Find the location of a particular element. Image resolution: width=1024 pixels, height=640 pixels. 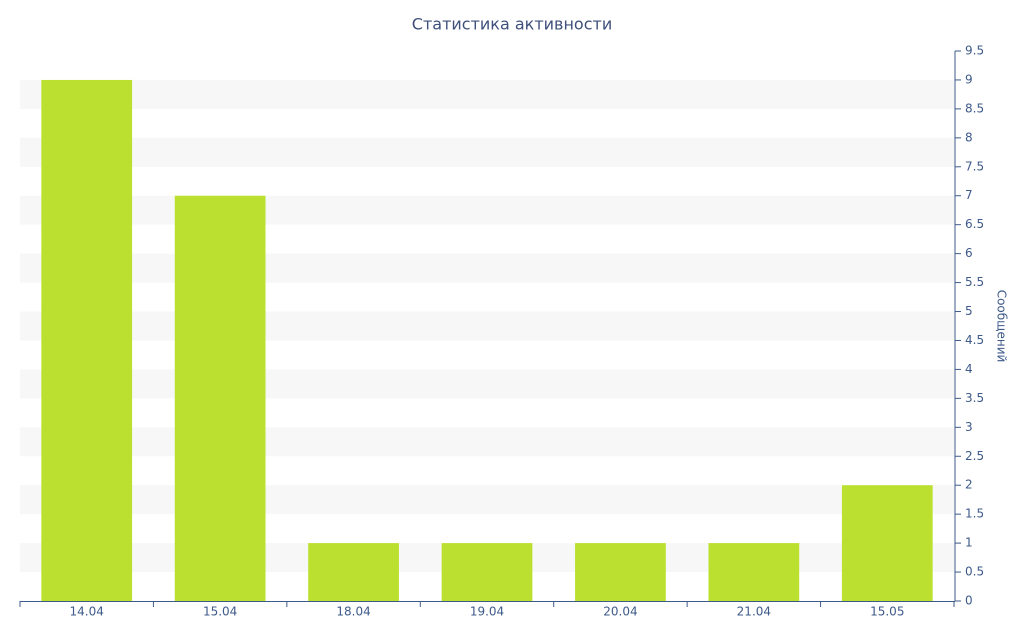

y-tick-label: 2 is located at coordinates (969, 485).